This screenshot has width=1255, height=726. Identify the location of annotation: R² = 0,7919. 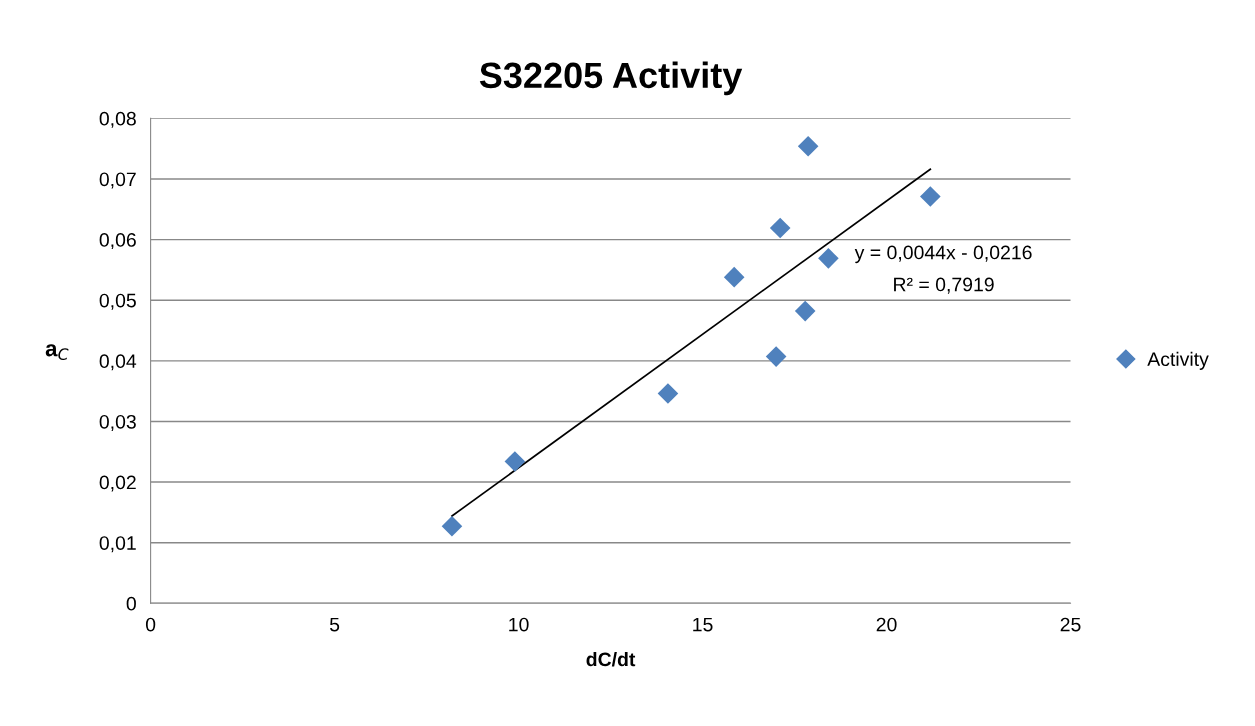
(944, 285).